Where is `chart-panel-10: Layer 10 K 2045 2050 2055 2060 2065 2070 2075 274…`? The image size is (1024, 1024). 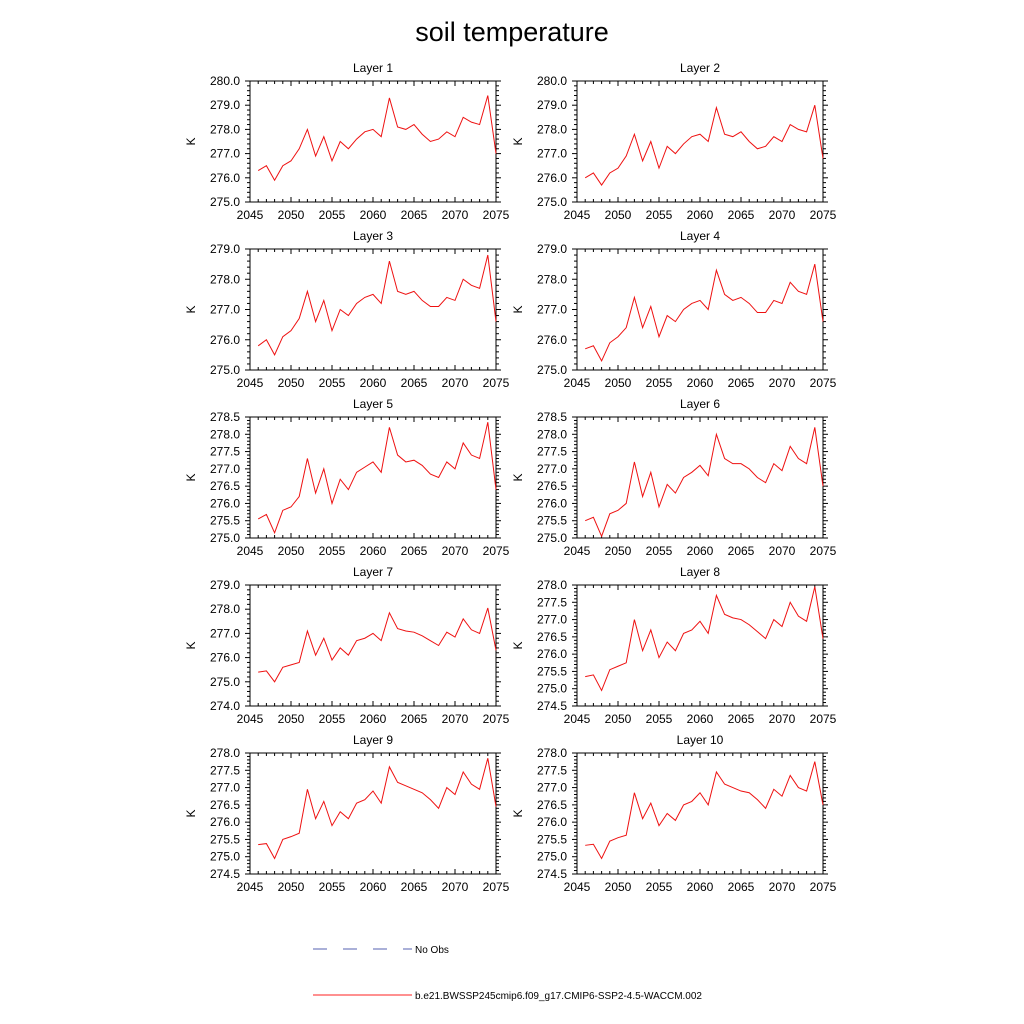
chart-panel-10: Layer 10 K 2045 2050 2055 2060 2065 2070 2075 274… is located at coordinates (674, 813).